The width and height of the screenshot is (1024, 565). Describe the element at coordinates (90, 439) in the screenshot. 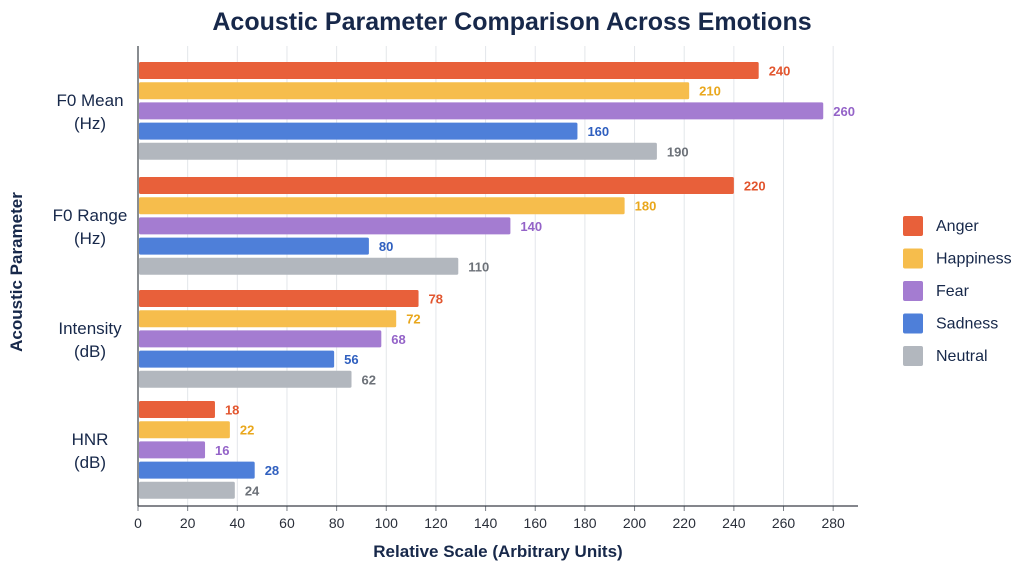

I see `category-name: HNR` at that location.